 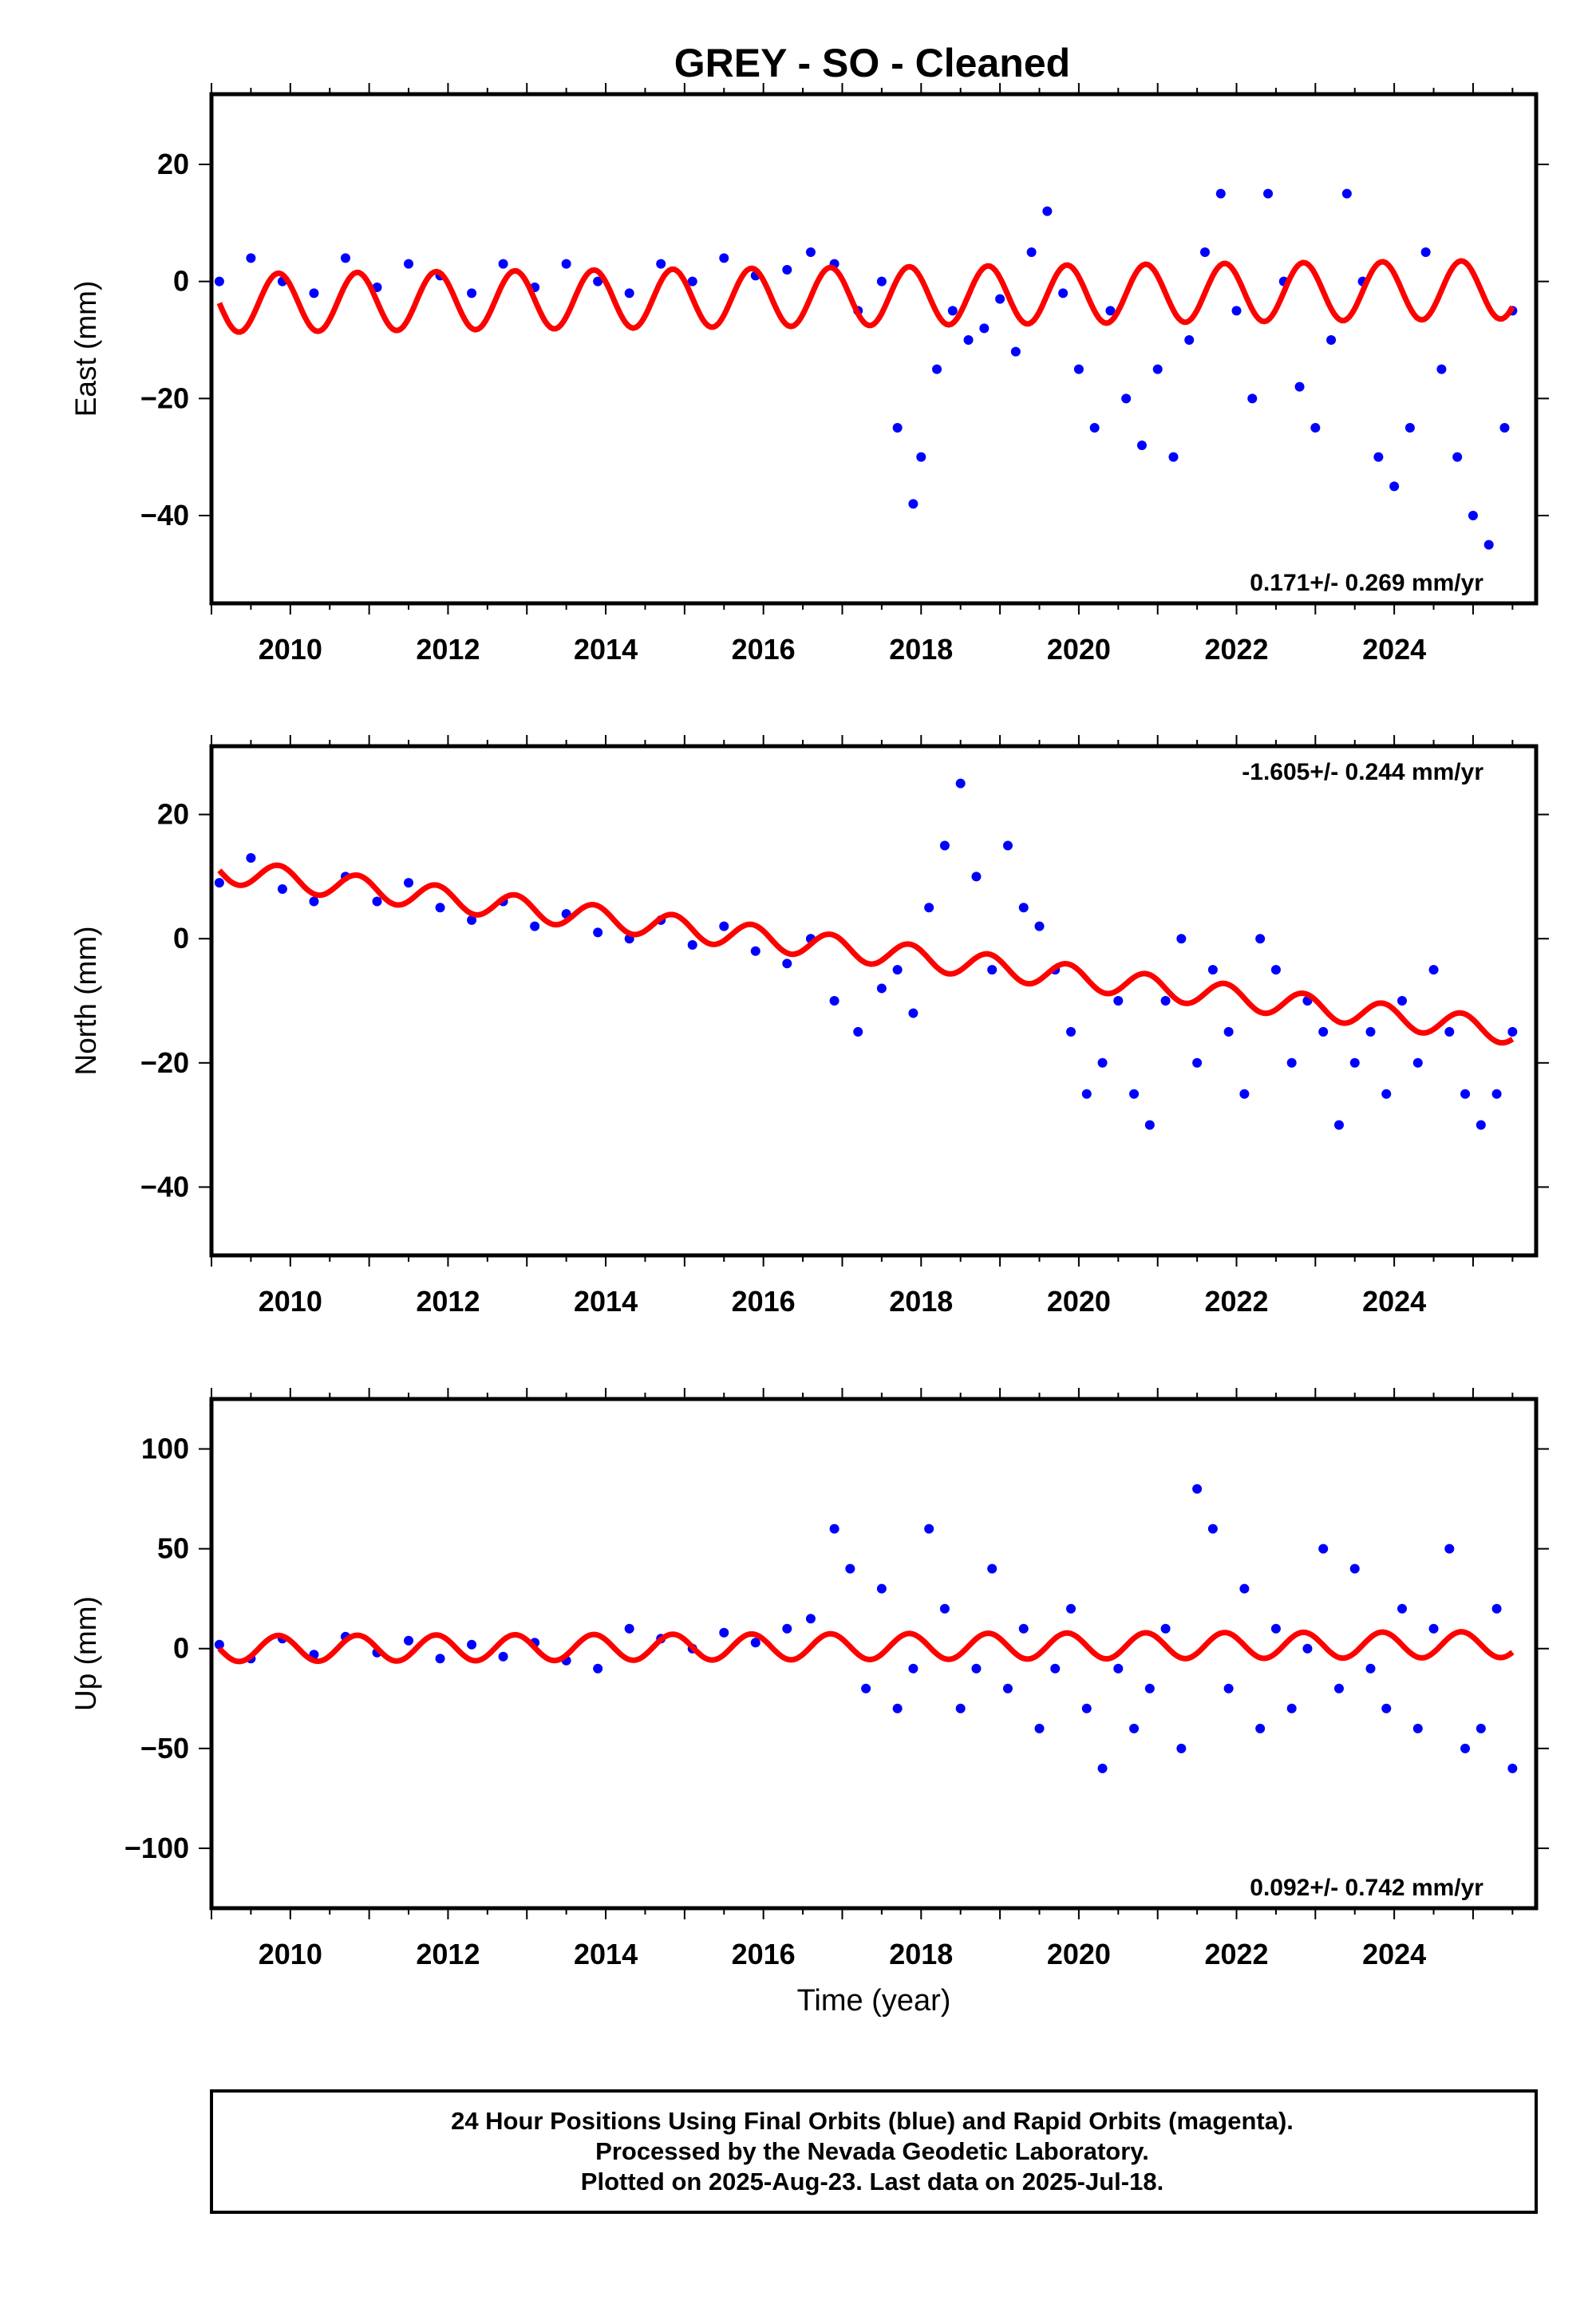 I want to click on east-x-tick-label: 2018, so click(x=921, y=649).